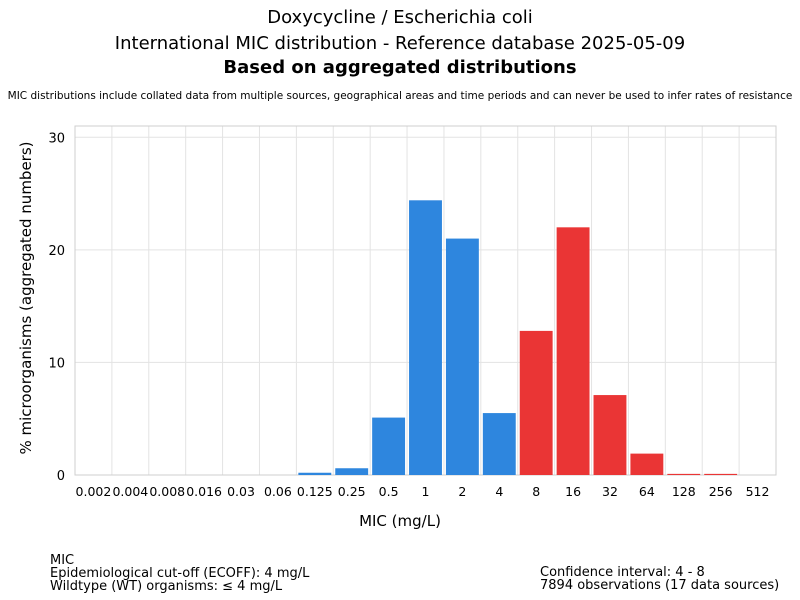  Describe the element at coordinates (61, 476) in the screenshot. I see `y-tick-label: 0` at that location.